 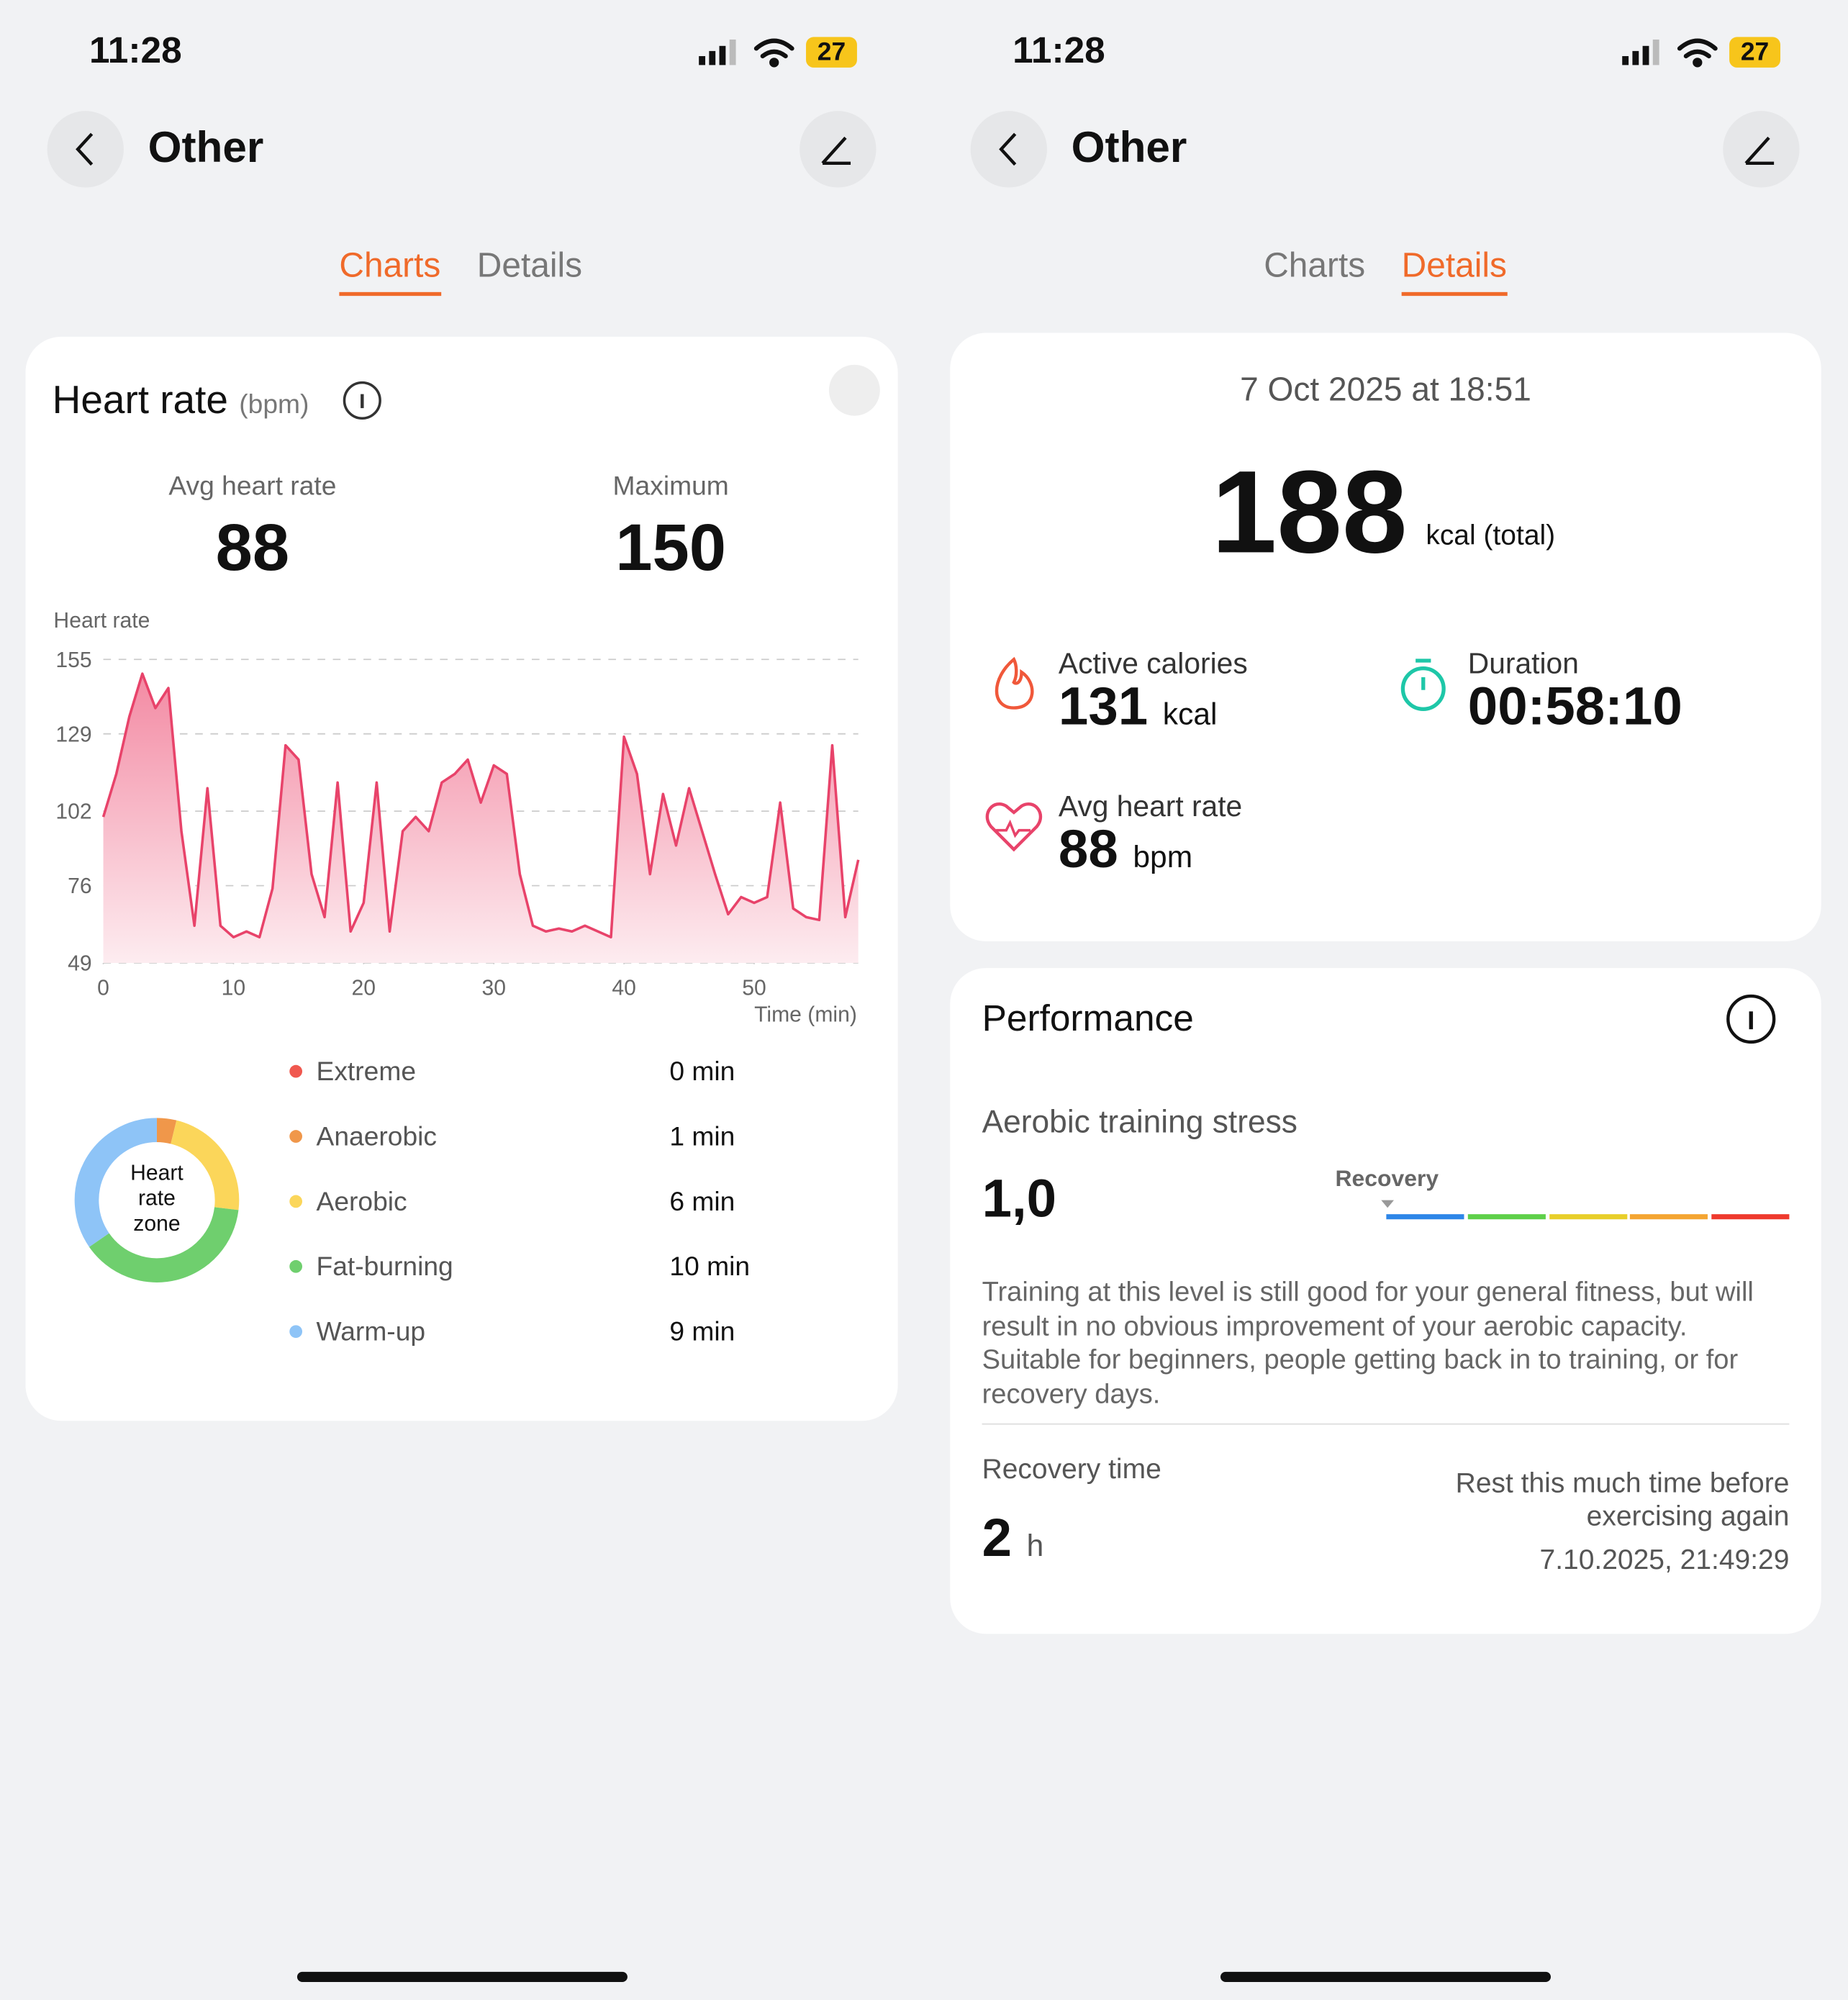 I want to click on y-tick-label: 129, so click(x=73, y=734).